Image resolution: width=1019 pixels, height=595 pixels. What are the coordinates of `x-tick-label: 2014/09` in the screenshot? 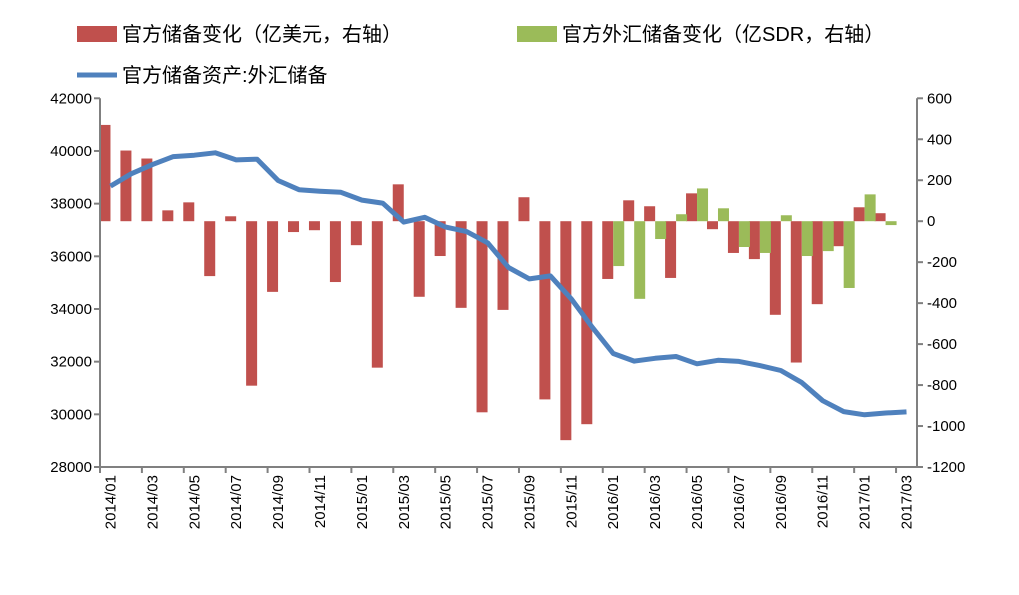 It's located at (278, 502).